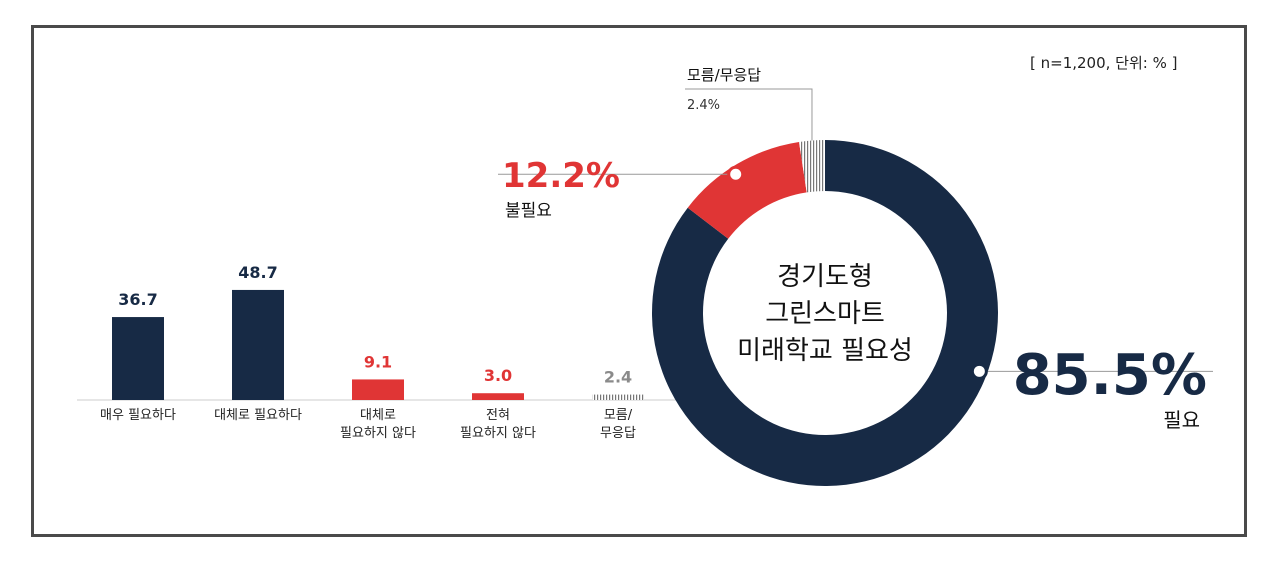  I want to click on bar-category-label-5-2: 무응답, so click(618, 433).